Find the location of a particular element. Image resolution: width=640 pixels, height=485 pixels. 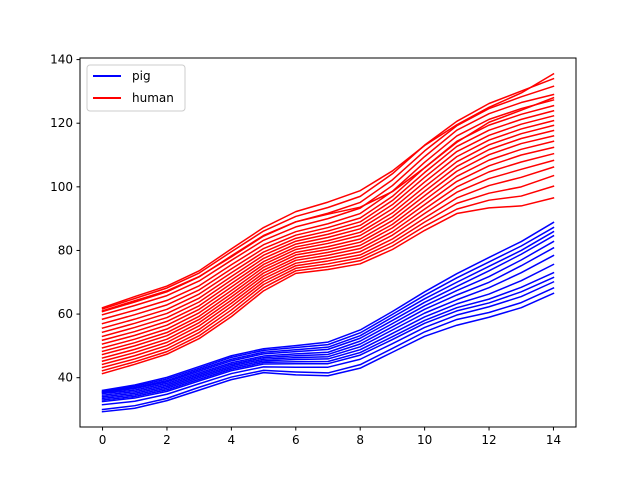

x-tick-label: 0 is located at coordinates (103, 440).